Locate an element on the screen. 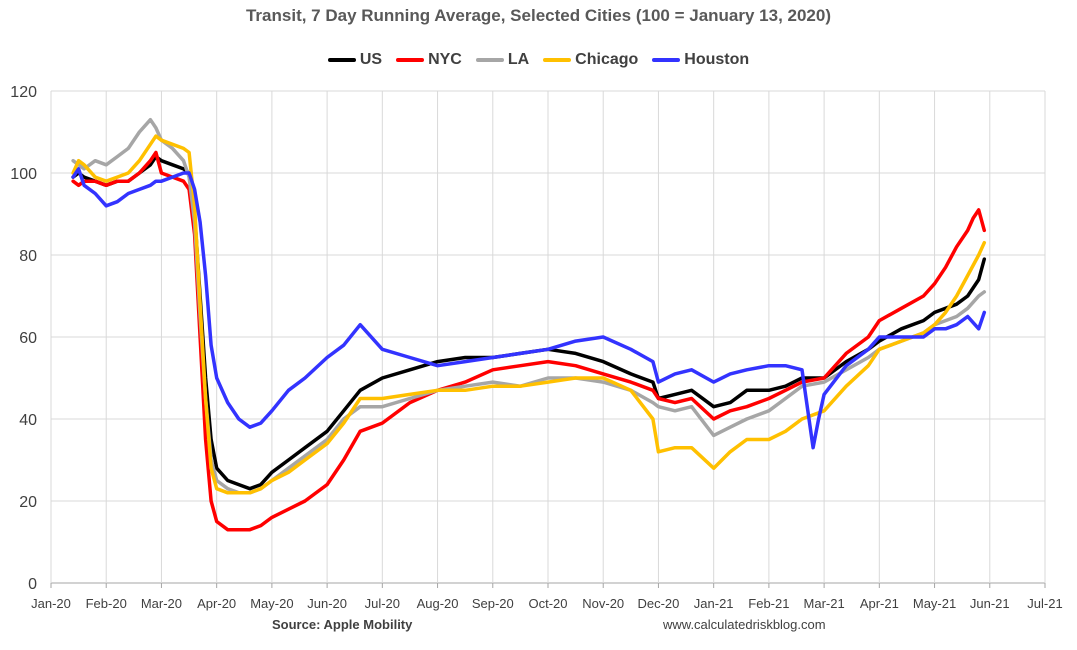 The image size is (1077, 650). legend-item-chicago: Chicago is located at coordinates (590, 60).